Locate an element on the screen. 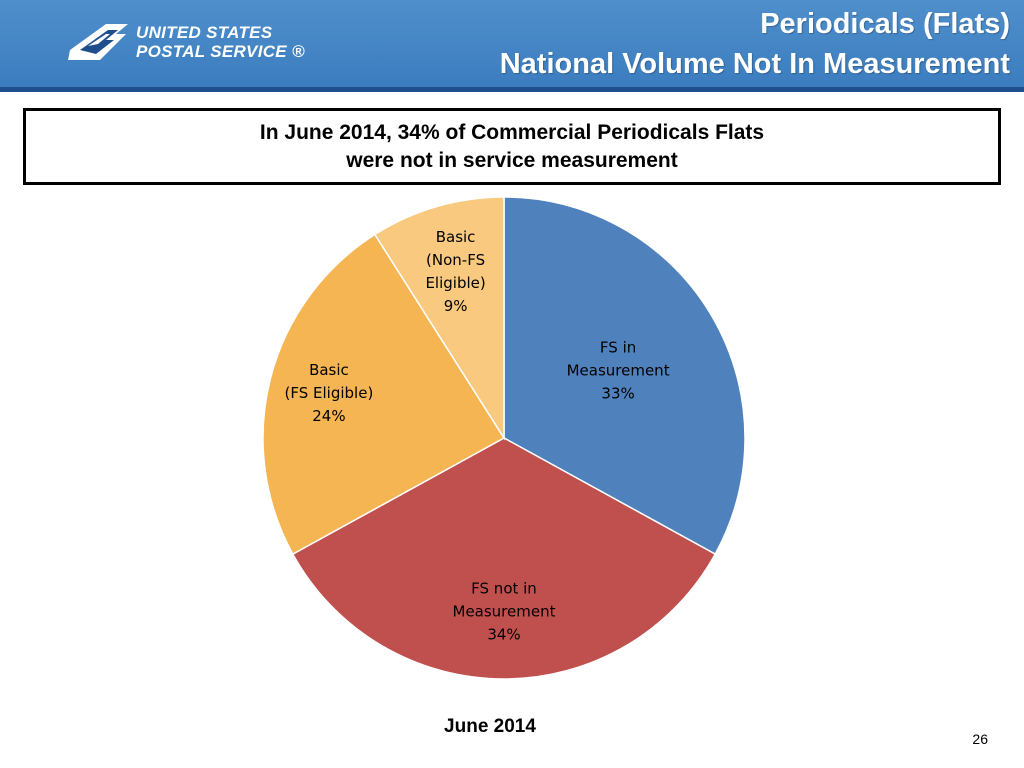  pie-slice-fs-not-in-measurement is located at coordinates (504, 558).